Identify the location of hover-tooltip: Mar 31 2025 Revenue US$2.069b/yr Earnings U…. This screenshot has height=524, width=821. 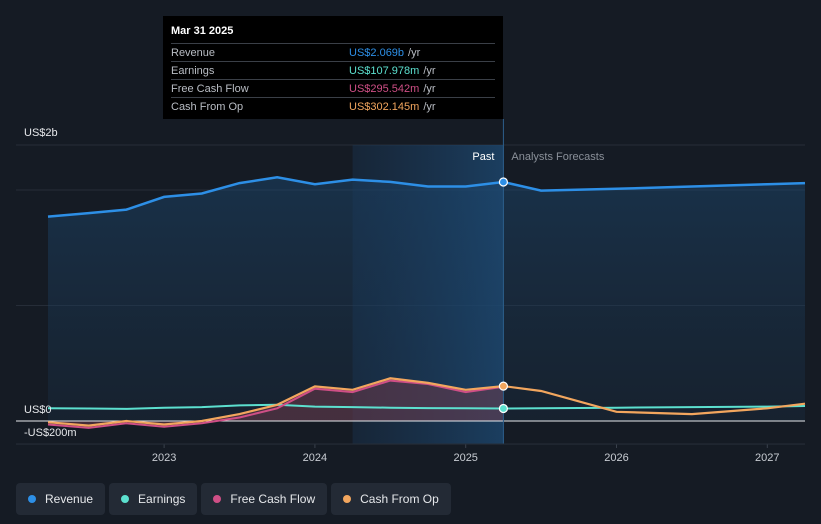
(333, 67).